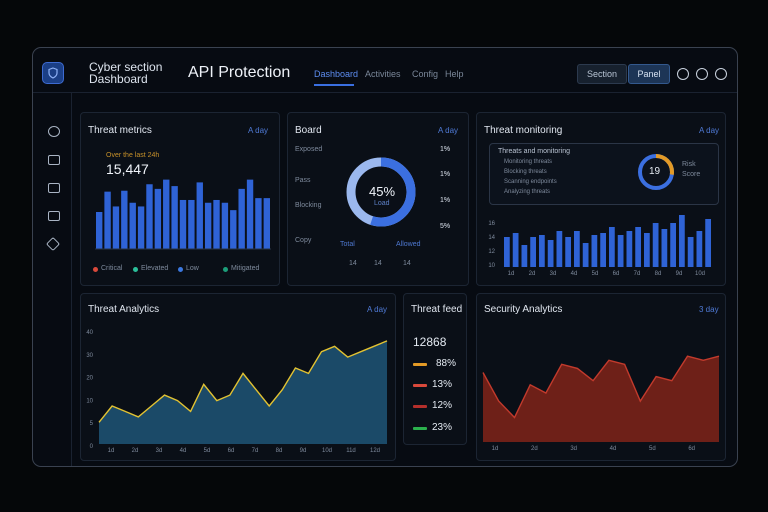  I want to click on tab-dashboard: Dashboard, so click(336, 74).